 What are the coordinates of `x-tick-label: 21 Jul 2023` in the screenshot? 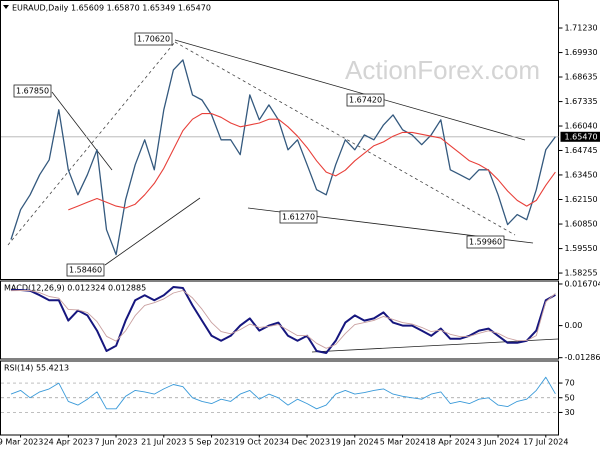 It's located at (163, 442).